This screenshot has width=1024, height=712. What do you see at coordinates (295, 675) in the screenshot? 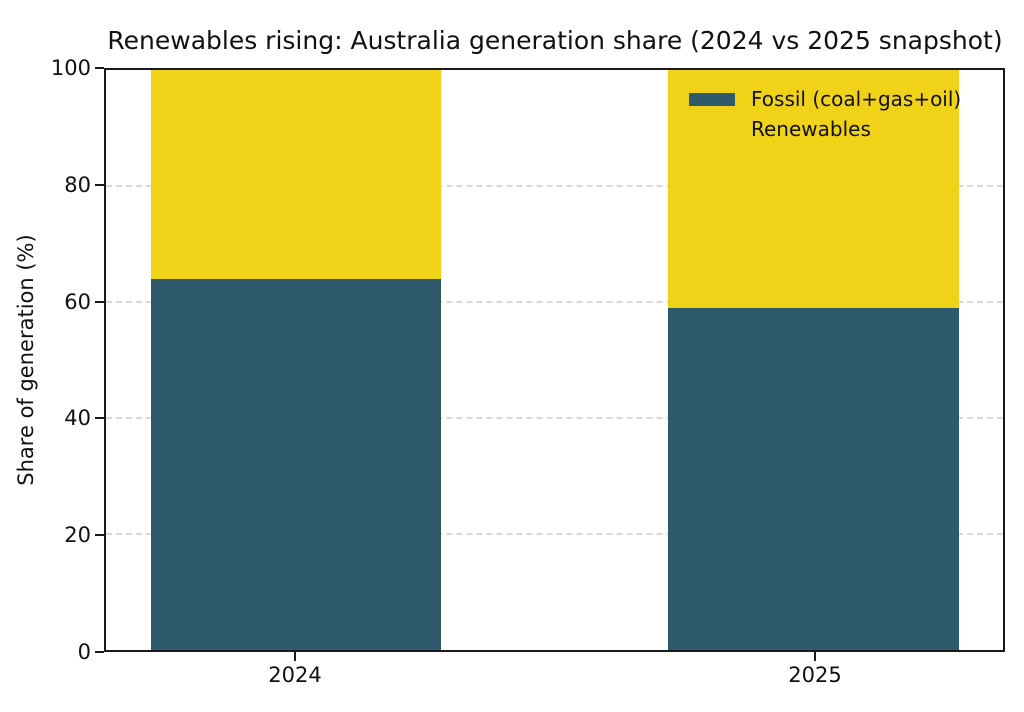
I see `x-tick-label-2024: 2024` at bounding box center [295, 675].